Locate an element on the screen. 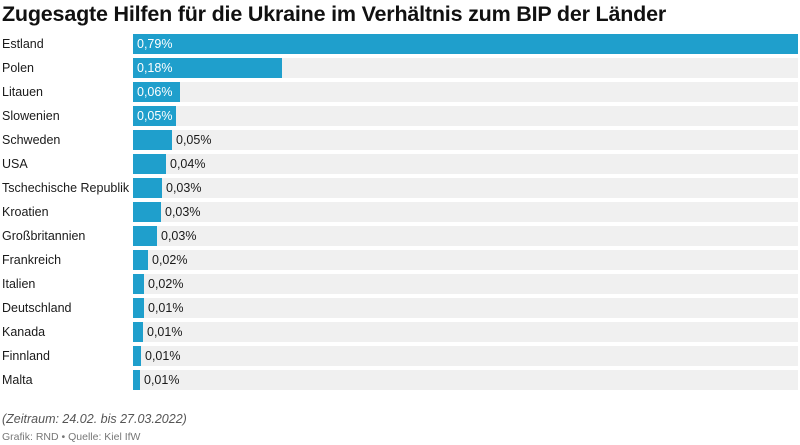  bar-track: 0,06% is located at coordinates (465, 92).